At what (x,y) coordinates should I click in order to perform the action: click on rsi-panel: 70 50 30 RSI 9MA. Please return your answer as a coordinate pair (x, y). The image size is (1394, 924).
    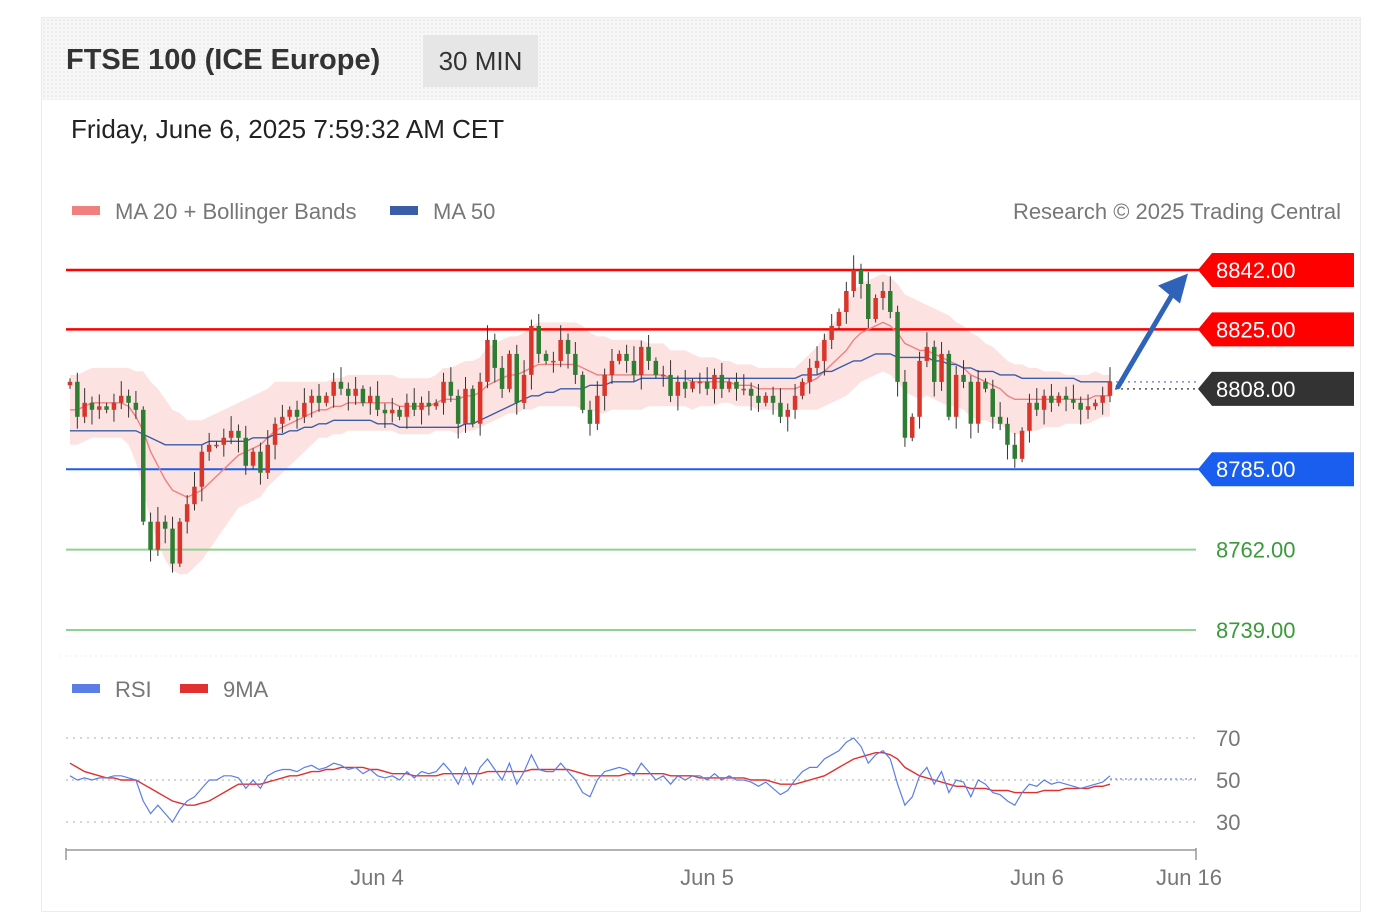
    Looking at the image, I should click on (653, 756).